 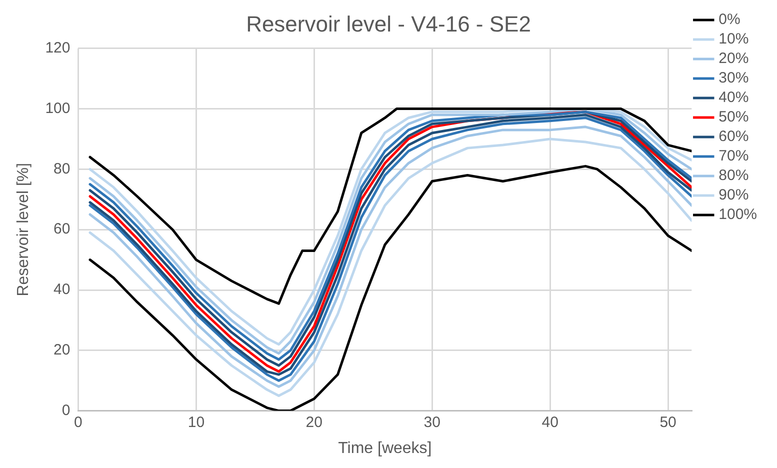 I want to click on y-tick-label: 80, so click(x=62, y=169).